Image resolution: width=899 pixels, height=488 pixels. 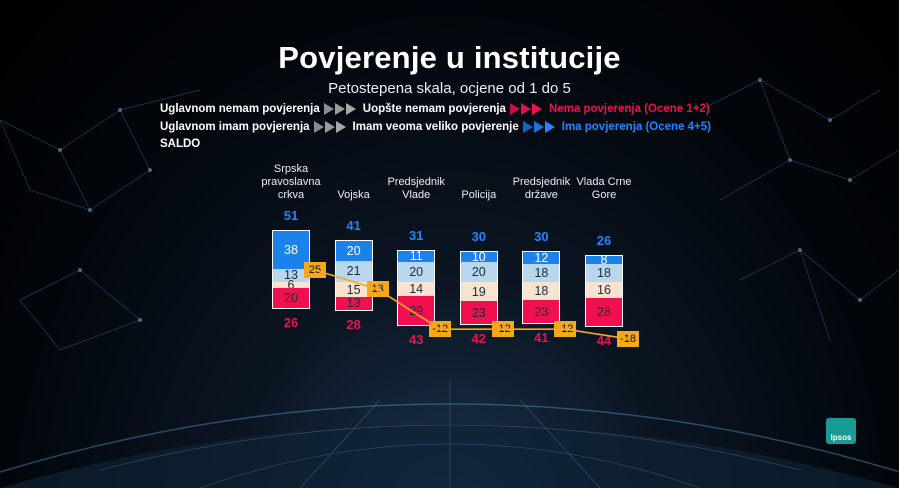 I want to click on bar-segment-neutral: 18, so click(x=541, y=291).